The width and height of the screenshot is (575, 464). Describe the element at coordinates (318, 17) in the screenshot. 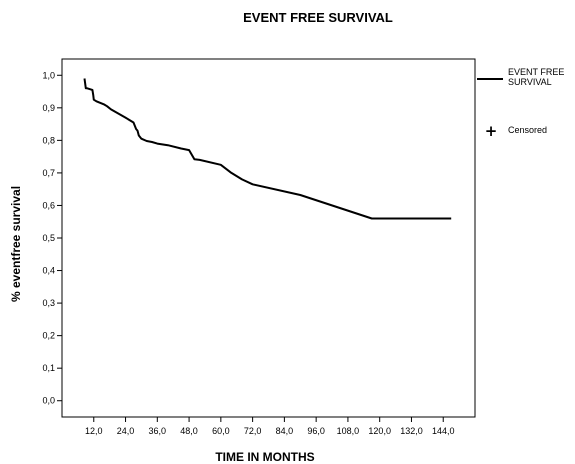

I see `chart-title: EVENT FREE SURVIVAL` at that location.